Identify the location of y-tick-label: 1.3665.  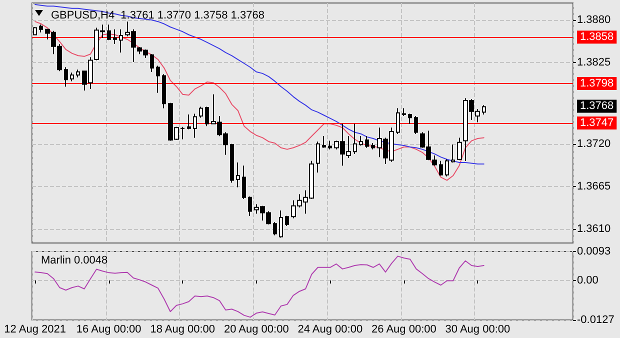
(594, 186).